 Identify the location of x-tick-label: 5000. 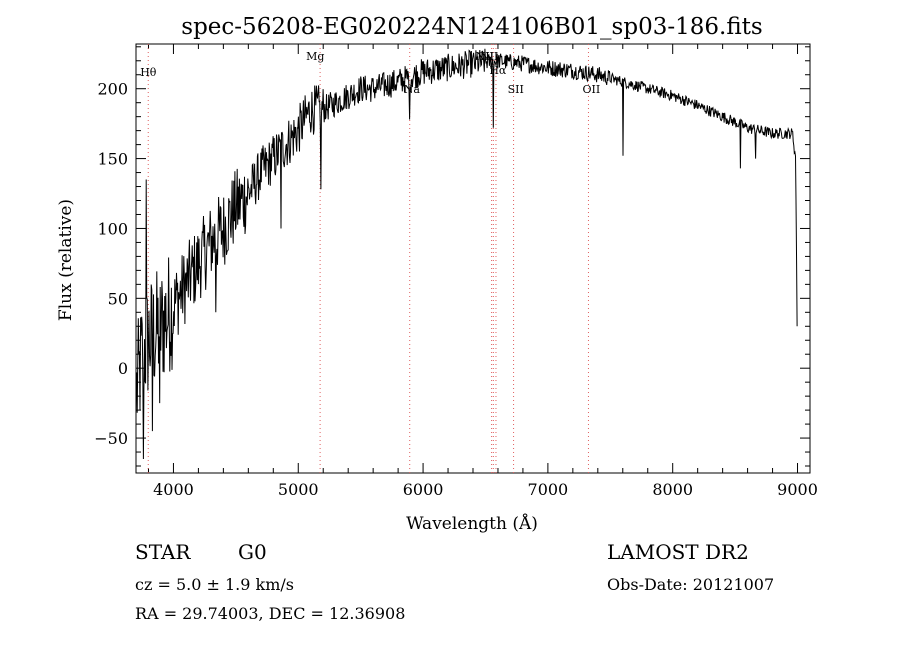
(298, 489).